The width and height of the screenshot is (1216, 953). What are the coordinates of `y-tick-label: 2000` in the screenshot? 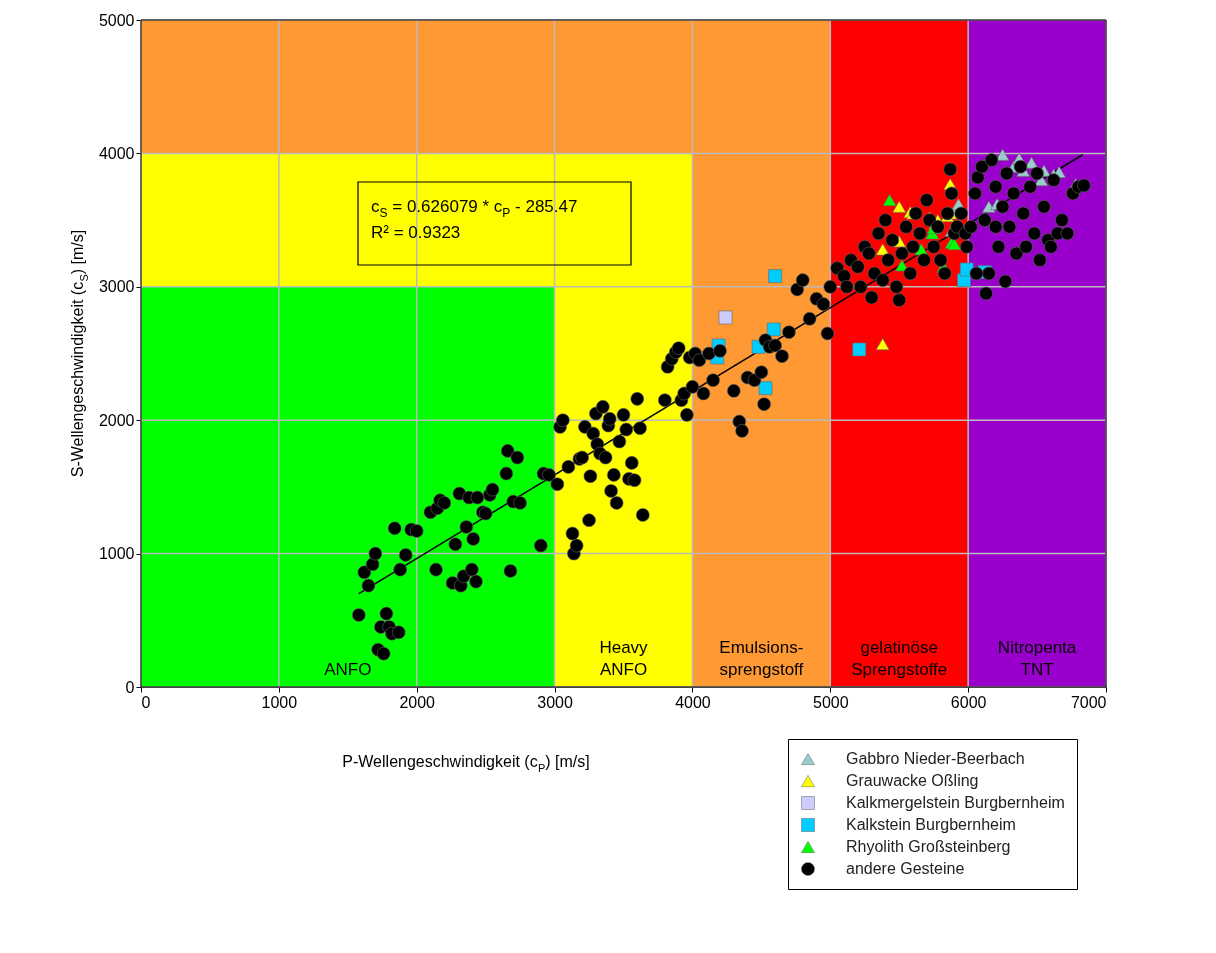 It's located at (116, 420).